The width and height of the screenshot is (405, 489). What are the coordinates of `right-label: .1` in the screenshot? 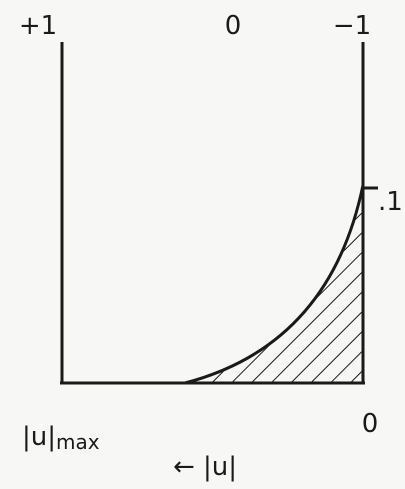 It's located at (390, 202).